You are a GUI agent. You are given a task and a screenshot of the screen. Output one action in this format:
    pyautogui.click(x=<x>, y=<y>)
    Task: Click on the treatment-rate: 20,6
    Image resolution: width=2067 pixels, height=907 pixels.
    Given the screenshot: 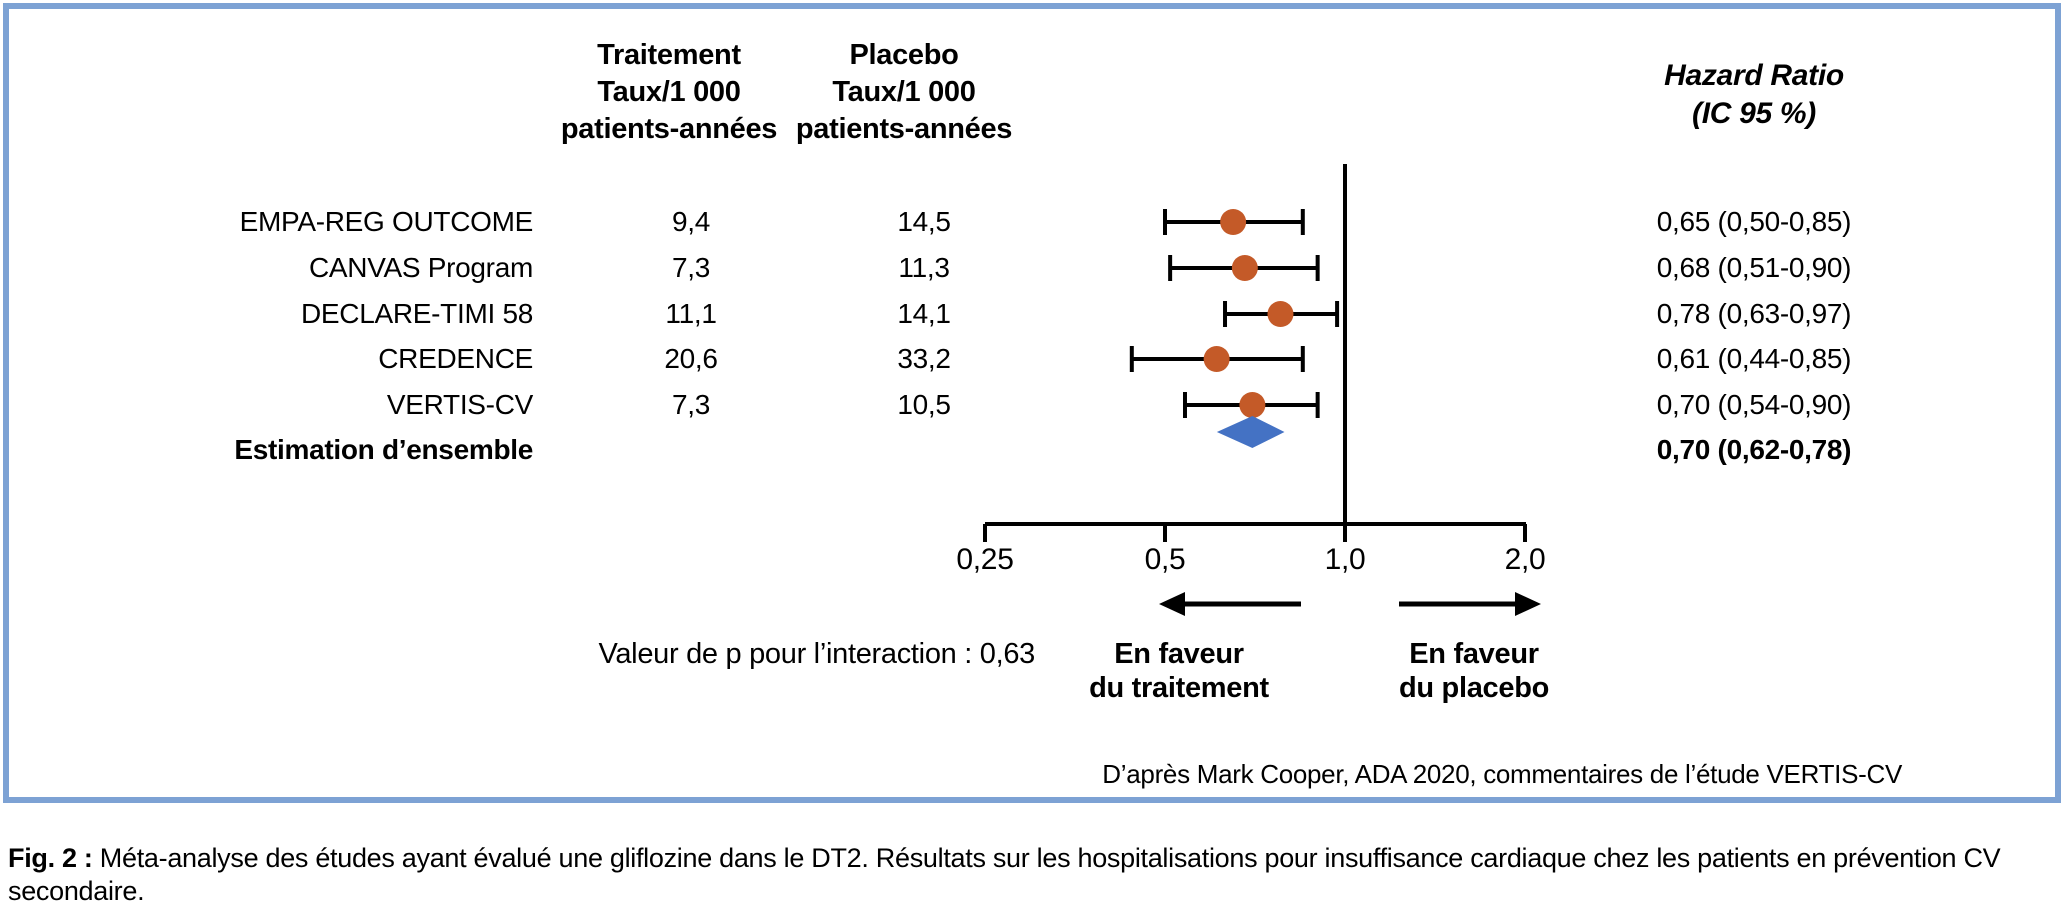 What is the action you would take?
    pyautogui.click(x=691, y=358)
    